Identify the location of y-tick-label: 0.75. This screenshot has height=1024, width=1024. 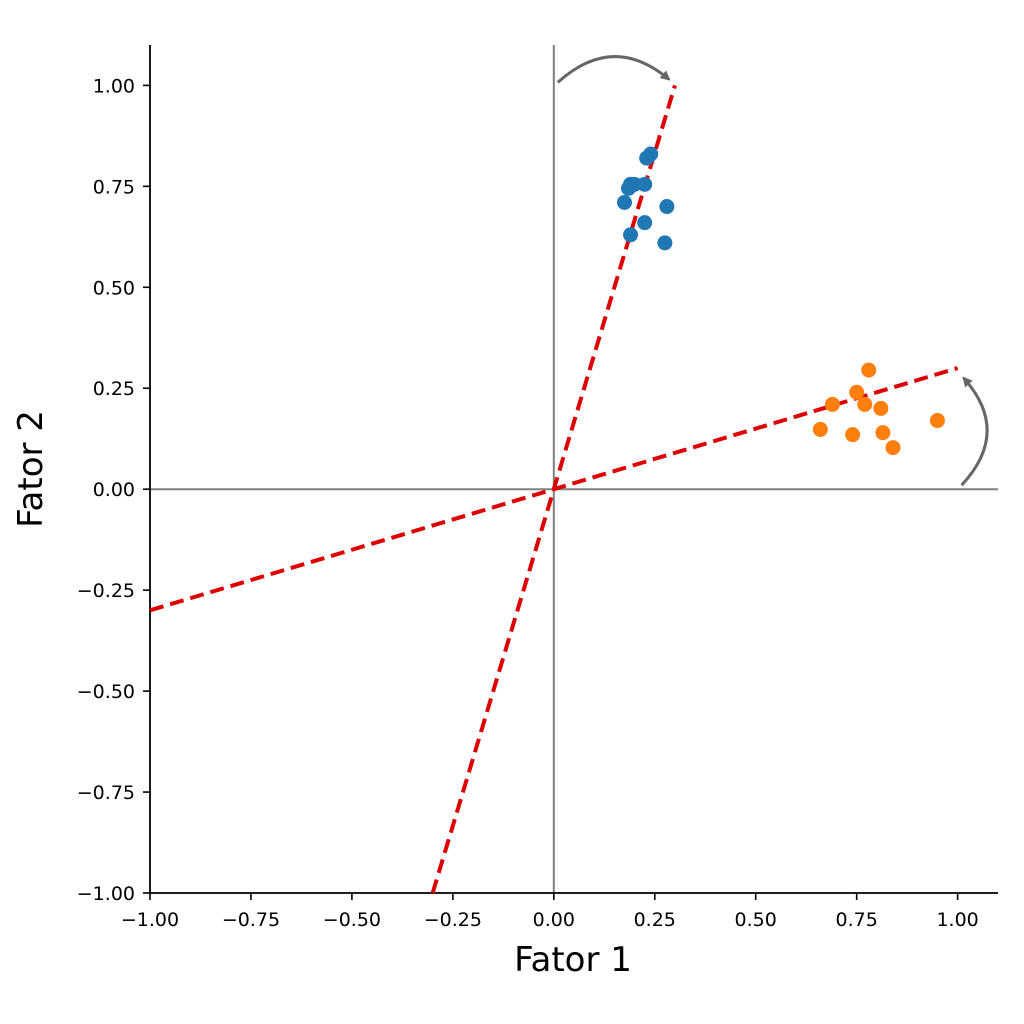
(114, 187).